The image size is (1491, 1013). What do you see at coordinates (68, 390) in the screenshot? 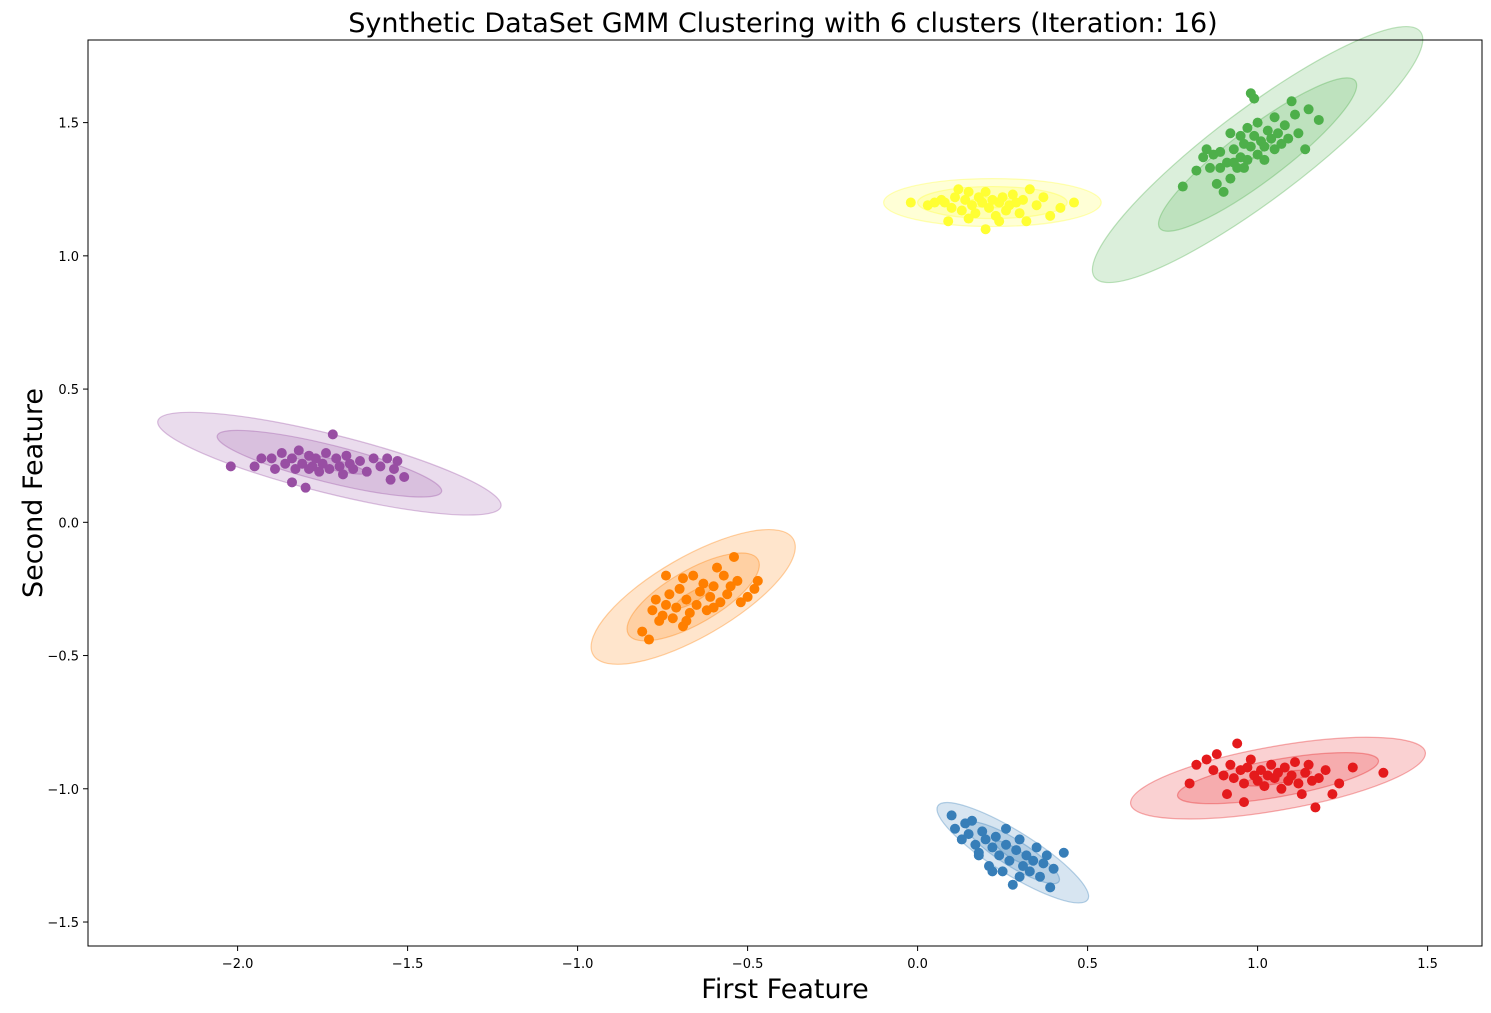
I see `y-tick-label: 0.5` at bounding box center [68, 390].